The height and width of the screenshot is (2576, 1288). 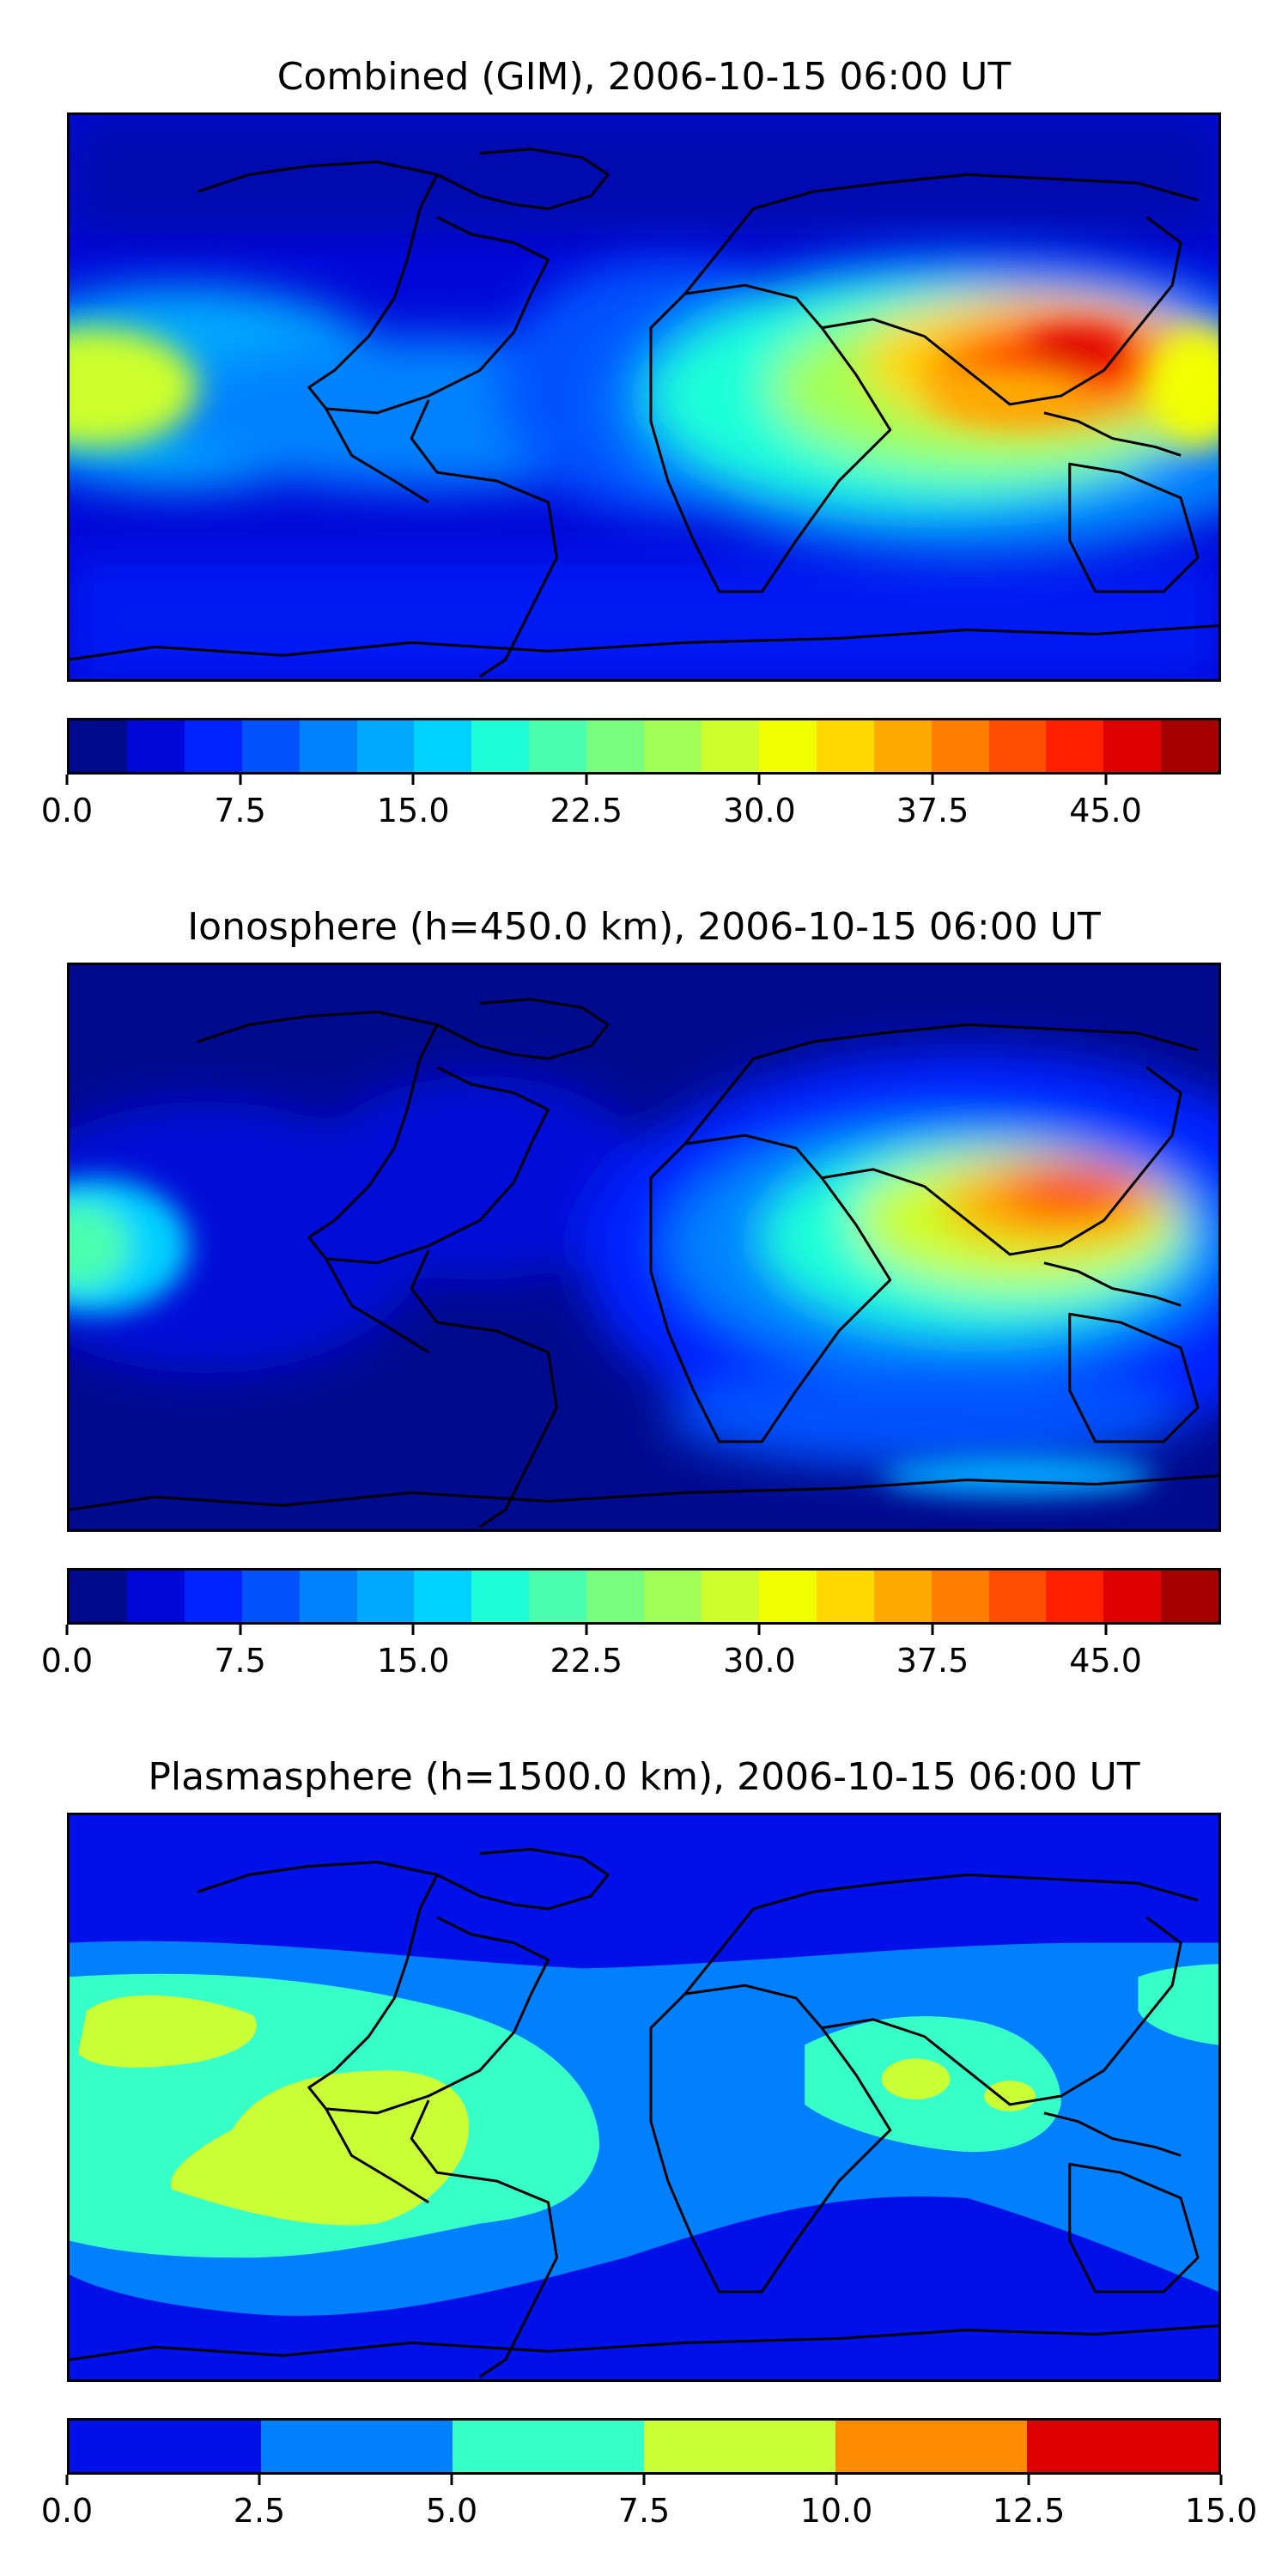 I want to click on colorbar-ionosphere, so click(x=644, y=1597).